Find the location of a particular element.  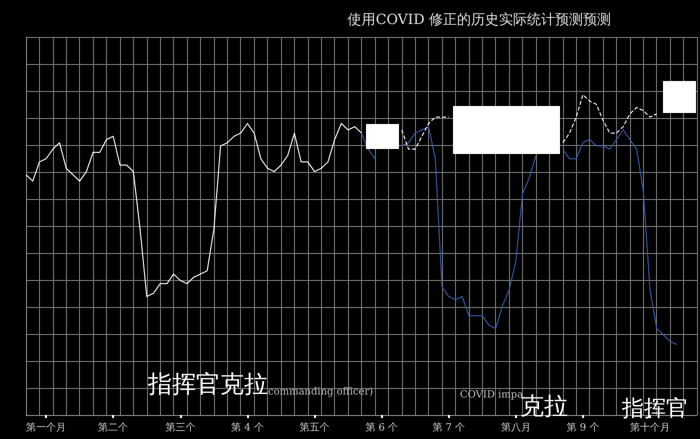

x-tick-label: 第 7 个 is located at coordinates (449, 428).